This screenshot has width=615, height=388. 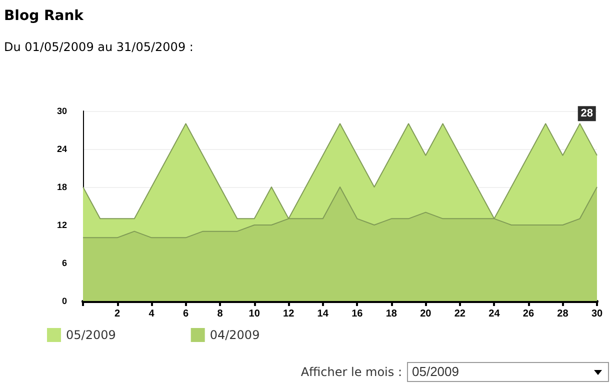 I want to click on x-tick-label: 18, so click(x=392, y=314).